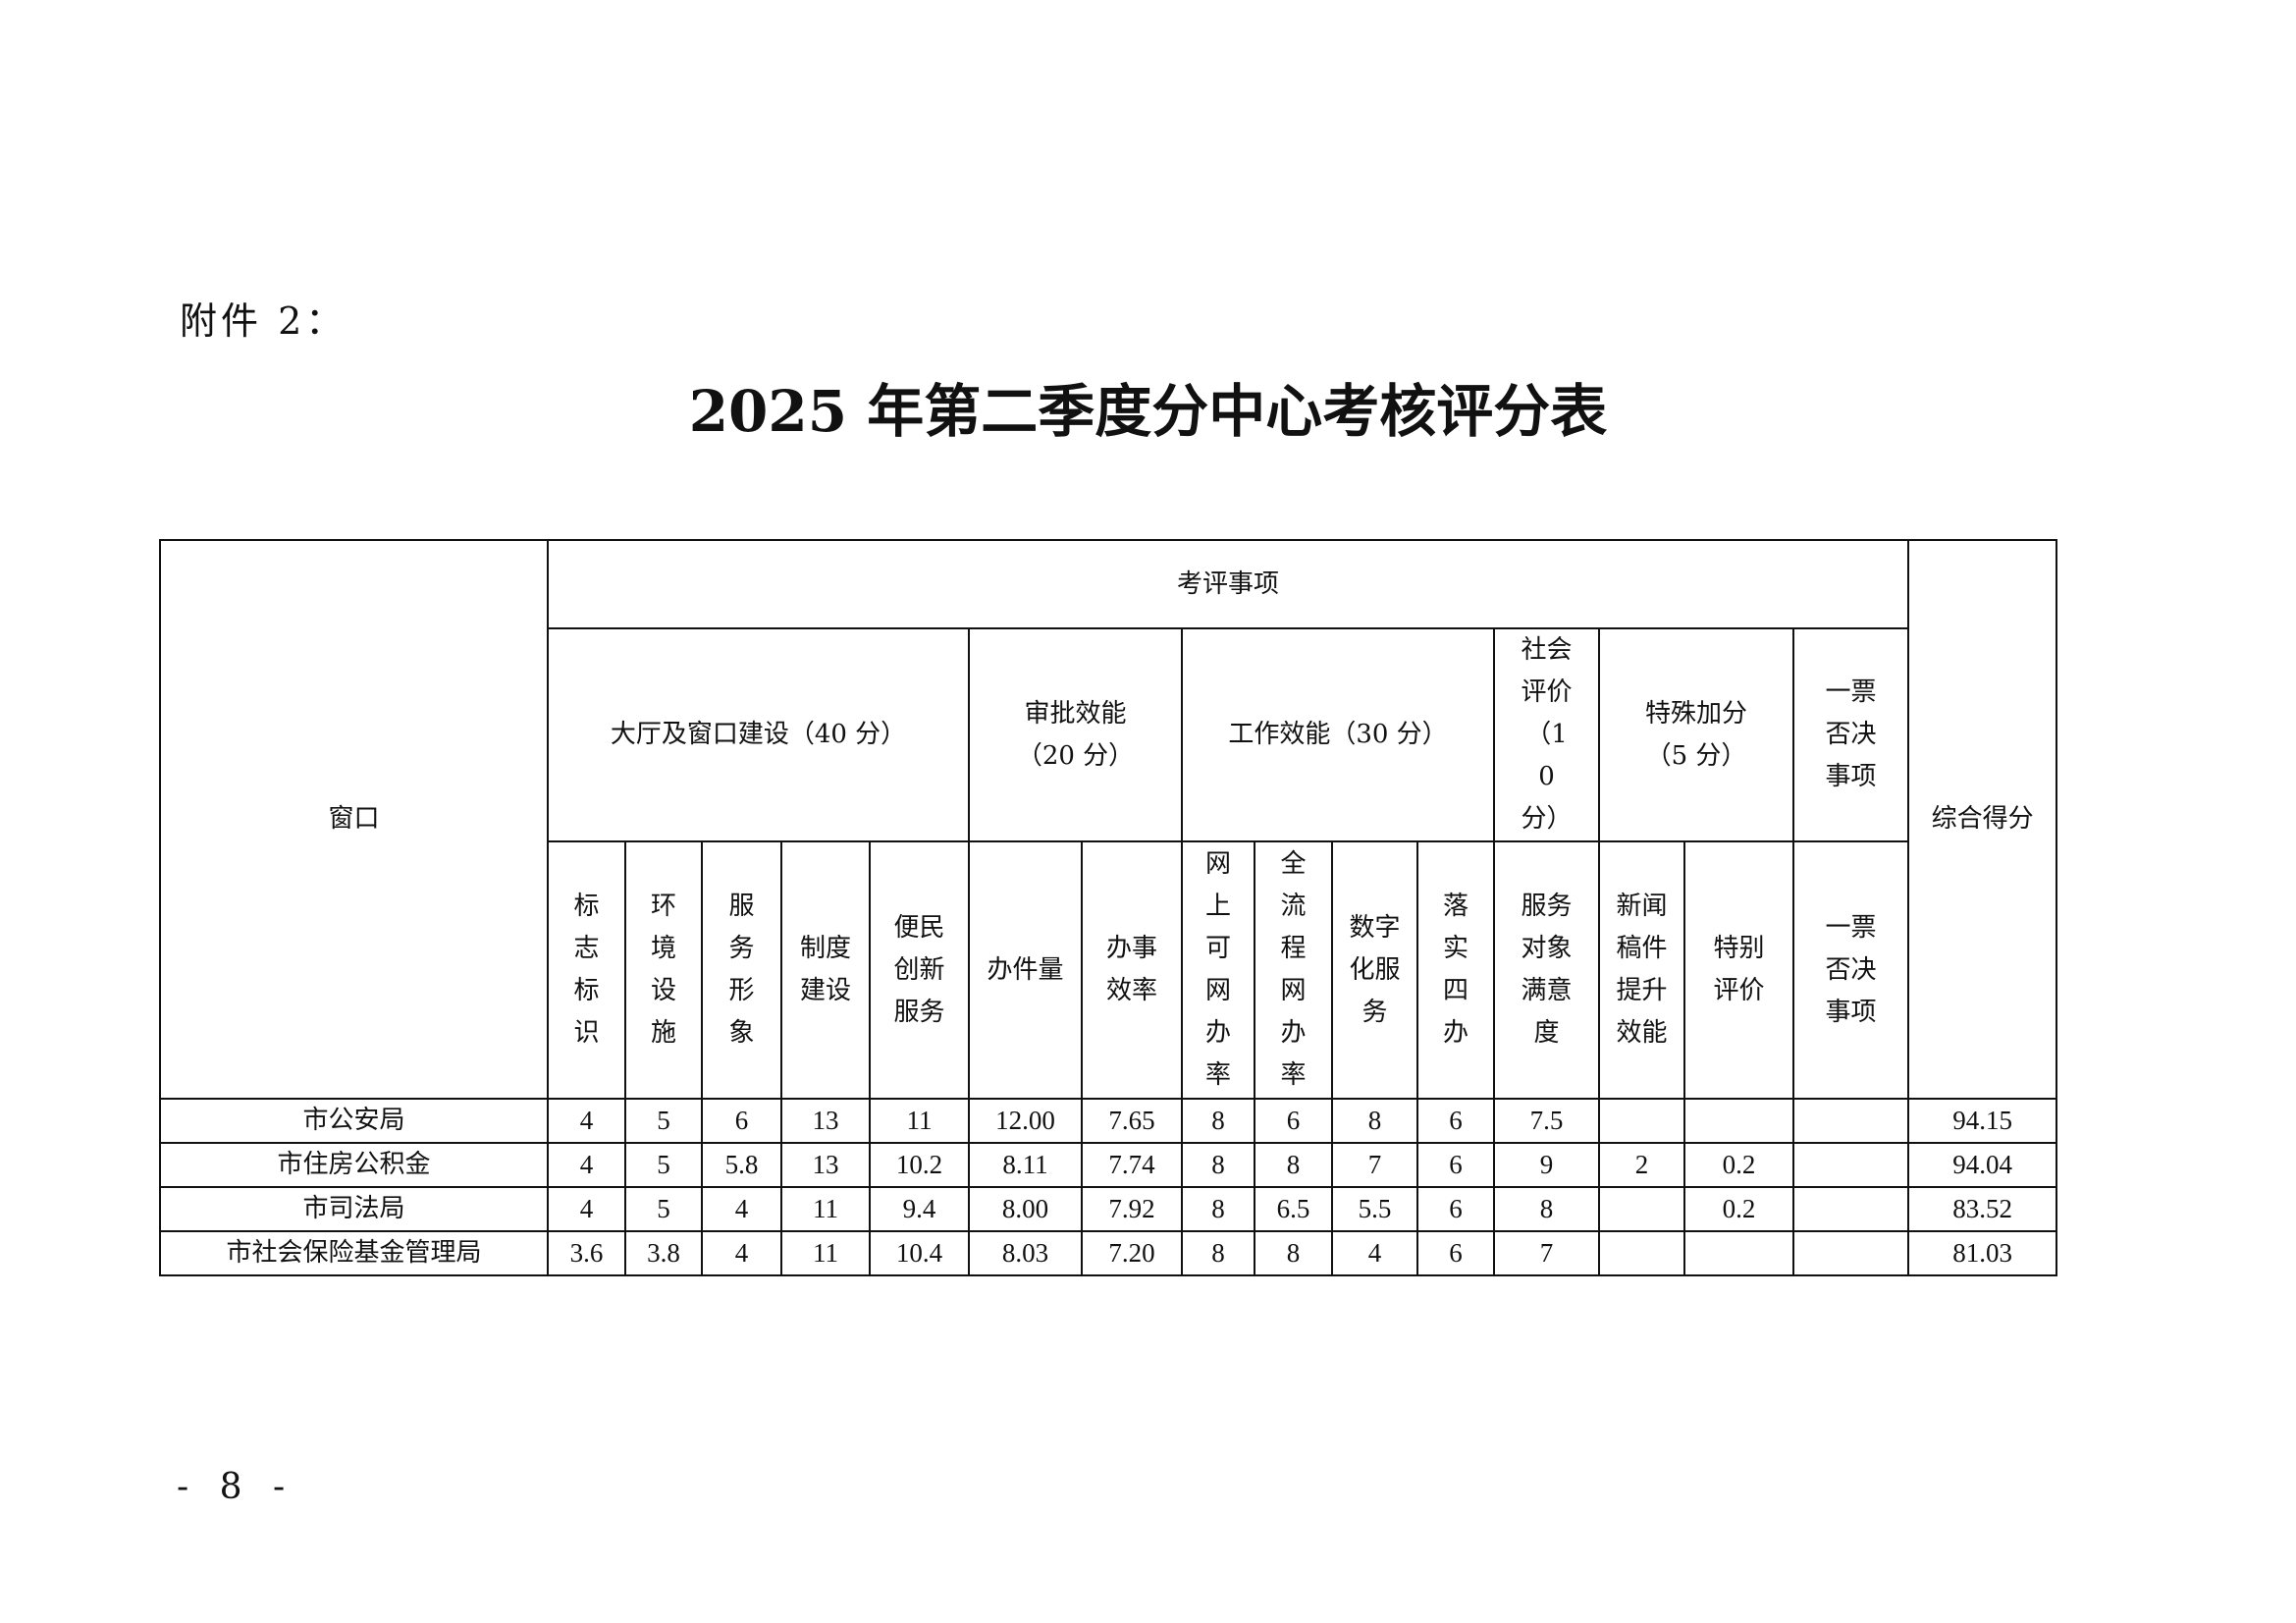 Image resolution: width=2296 pixels, height=1623 pixels. Describe the element at coordinates (1547, 970) in the screenshot. I see `column-header: 服务对象满意度` at that location.